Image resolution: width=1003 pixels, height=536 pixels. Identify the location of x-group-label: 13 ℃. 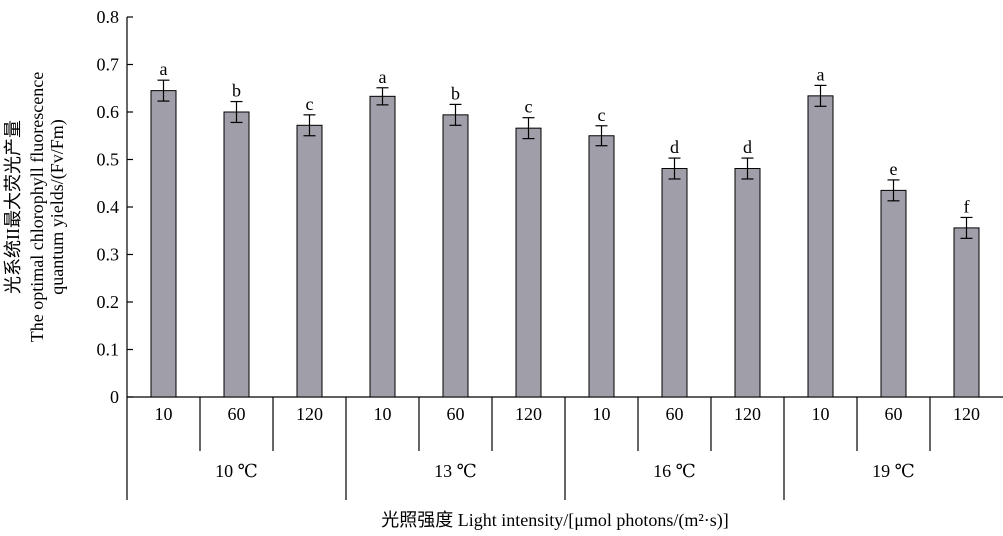
(455, 471).